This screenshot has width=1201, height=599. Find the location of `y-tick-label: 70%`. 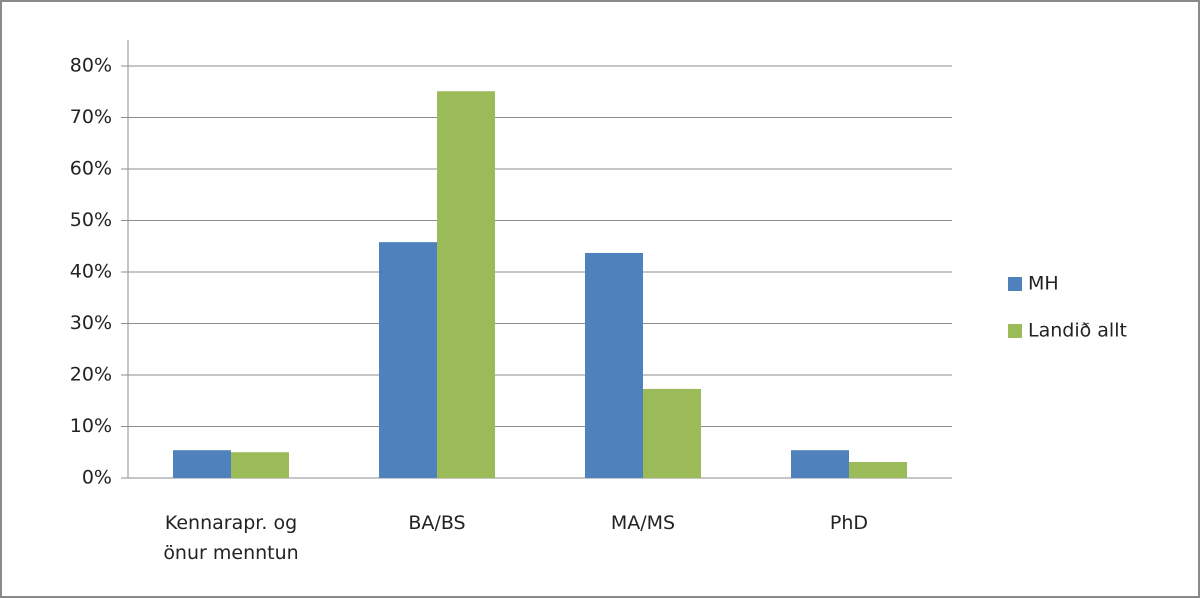

y-tick-label: 70% is located at coordinates (91, 117).